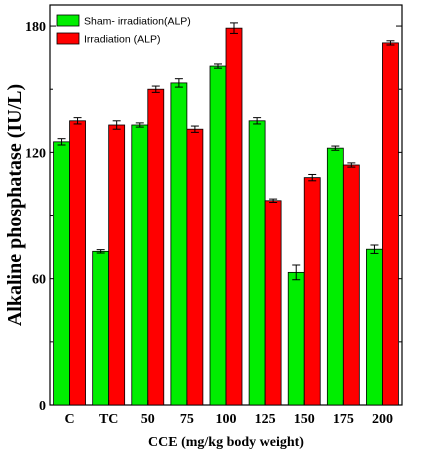 This screenshot has height=463, width=428. What do you see at coordinates (226, 442) in the screenshot?
I see `x-axis-label: CCE (mg/kg body weight)` at bounding box center [226, 442].